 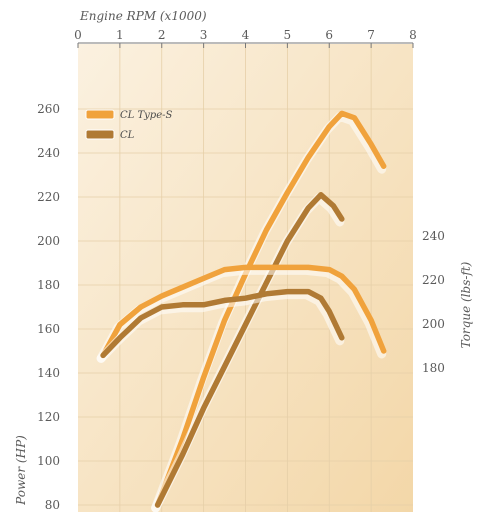 What do you see at coordinates (48, 461) in the screenshot?
I see `y-left-tick-label: 100` at bounding box center [48, 461].